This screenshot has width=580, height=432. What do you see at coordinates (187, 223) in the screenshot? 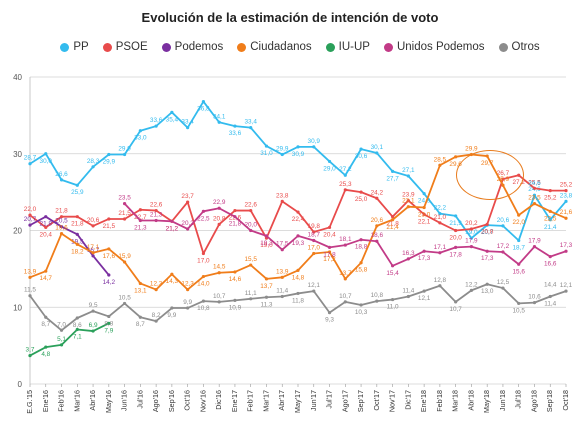
I see `data-label: 20,2` at bounding box center [187, 223].